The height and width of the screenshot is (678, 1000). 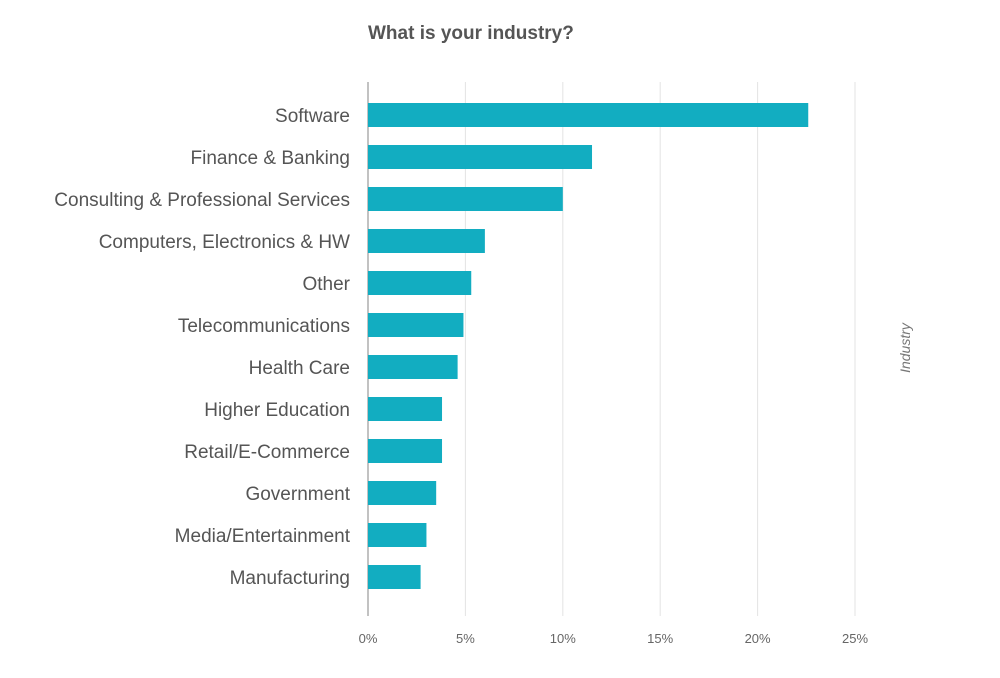 What do you see at coordinates (271, 158) in the screenshot?
I see `category-label: Finance & Banking` at bounding box center [271, 158].